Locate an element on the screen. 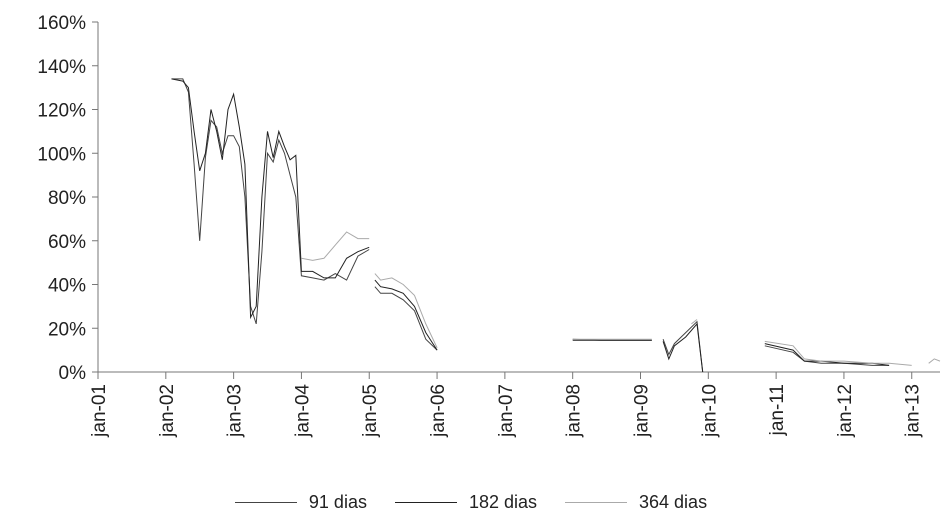 This screenshot has height=518, width=942. y-tick-label: 80% is located at coordinates (67, 198).